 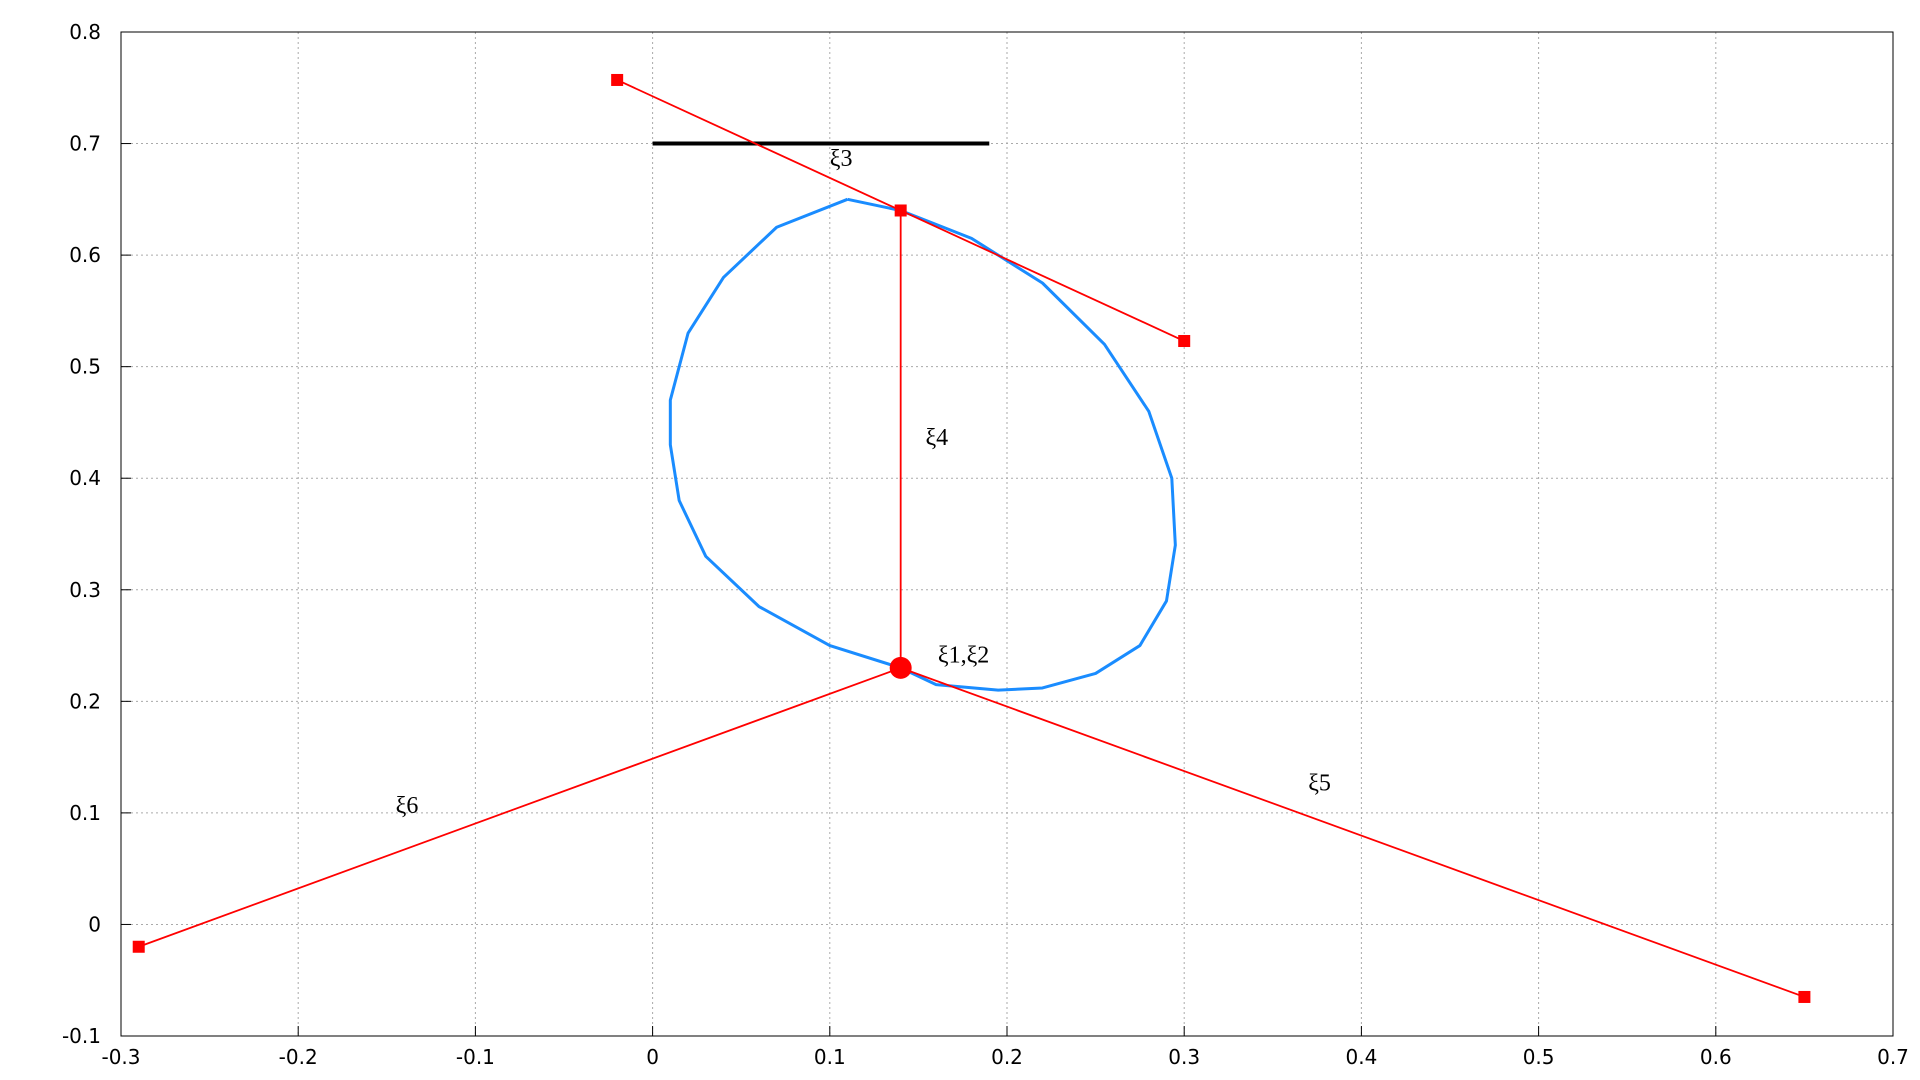 What do you see at coordinates (1184, 1057) in the screenshot?
I see `x-tick-label: 0.3` at bounding box center [1184, 1057].